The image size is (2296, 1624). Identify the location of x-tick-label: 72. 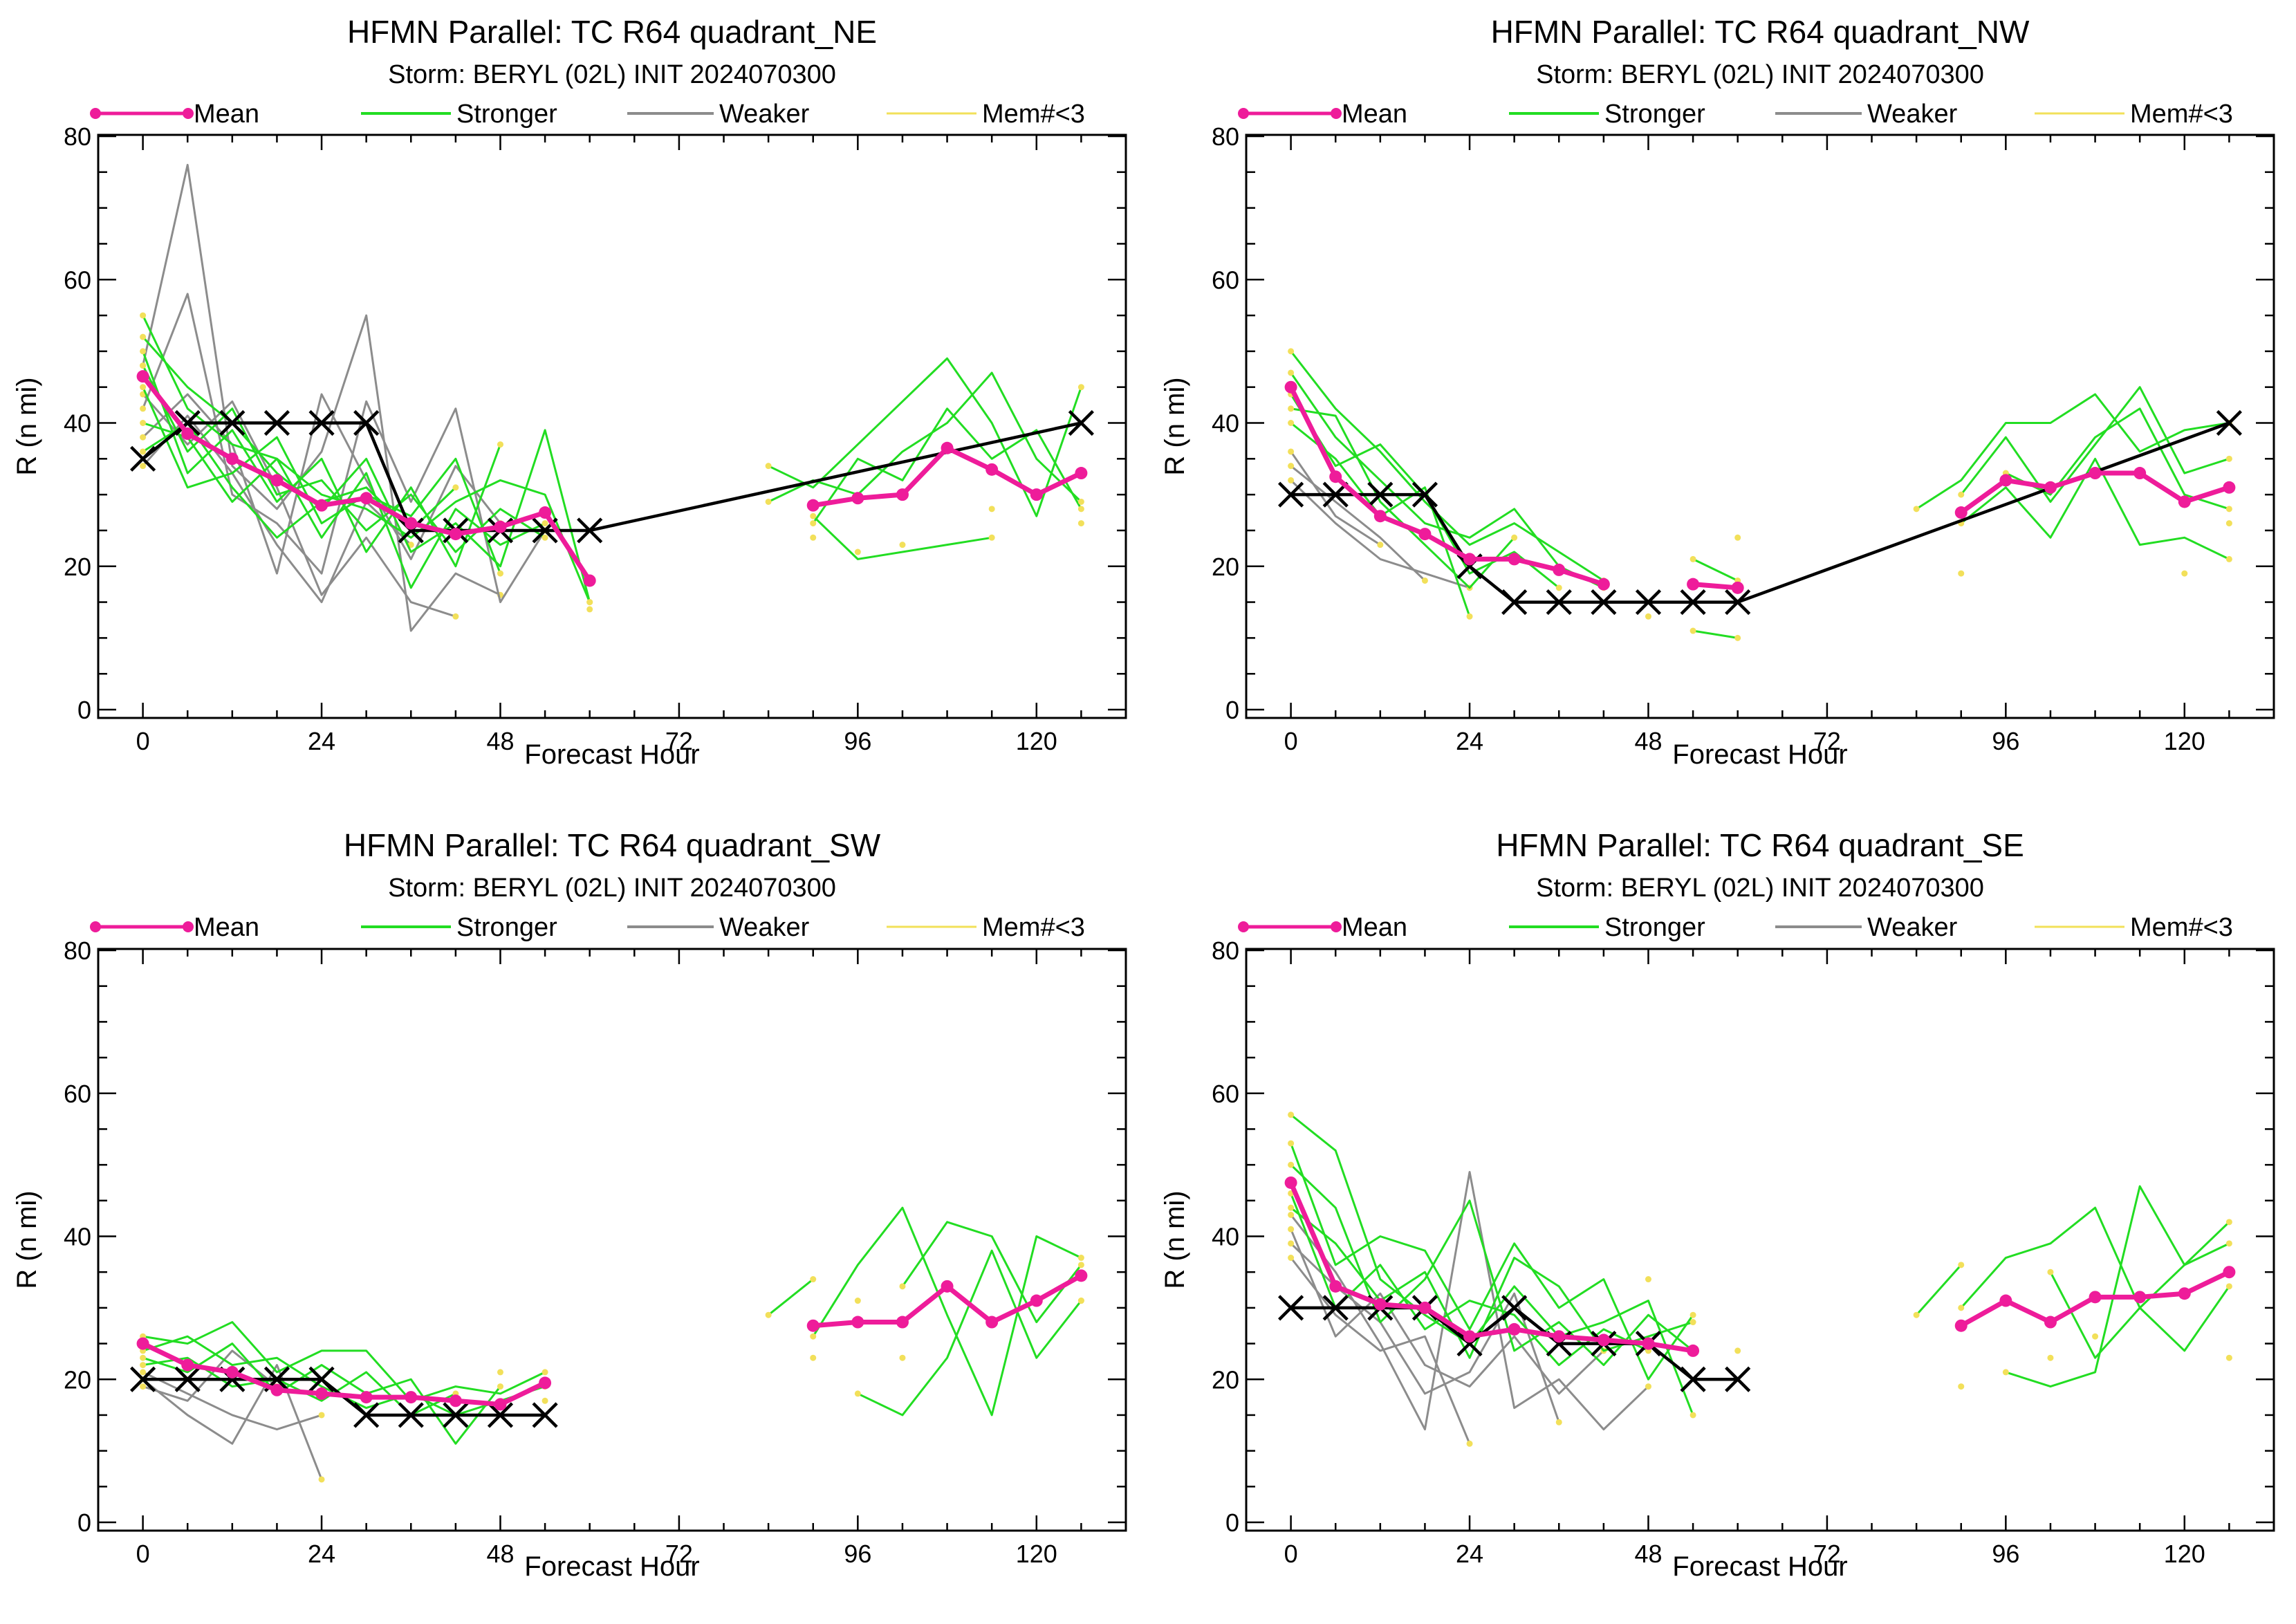
(1827, 741).